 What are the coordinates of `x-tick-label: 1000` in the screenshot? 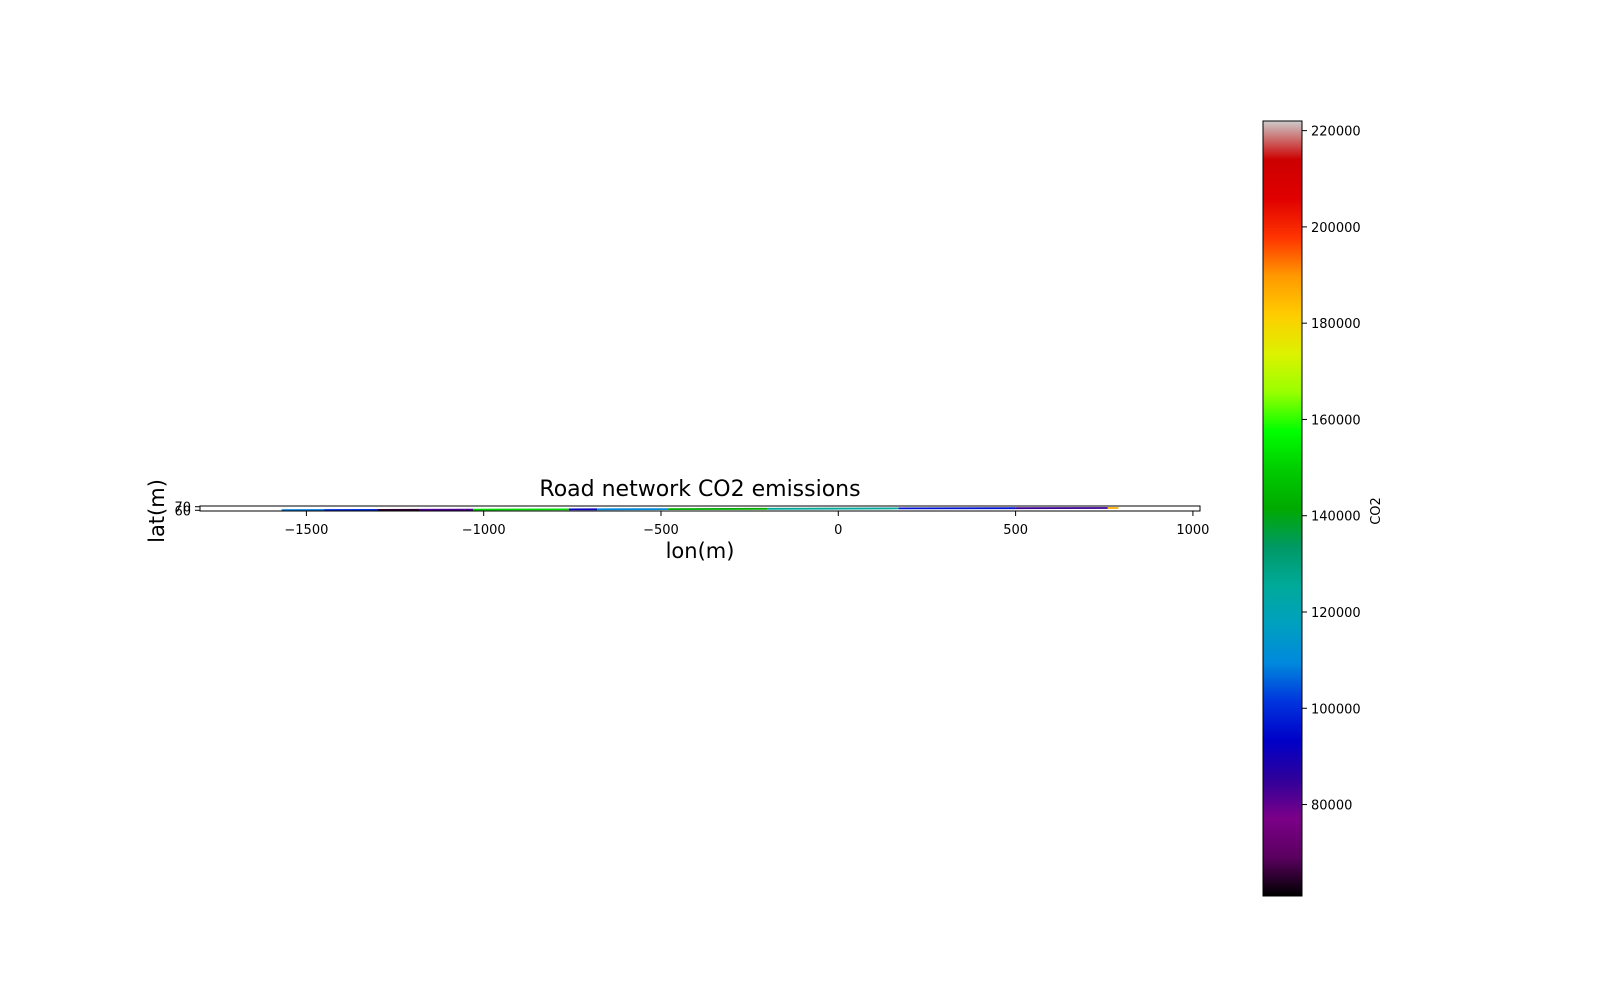 It's located at (1192, 530).